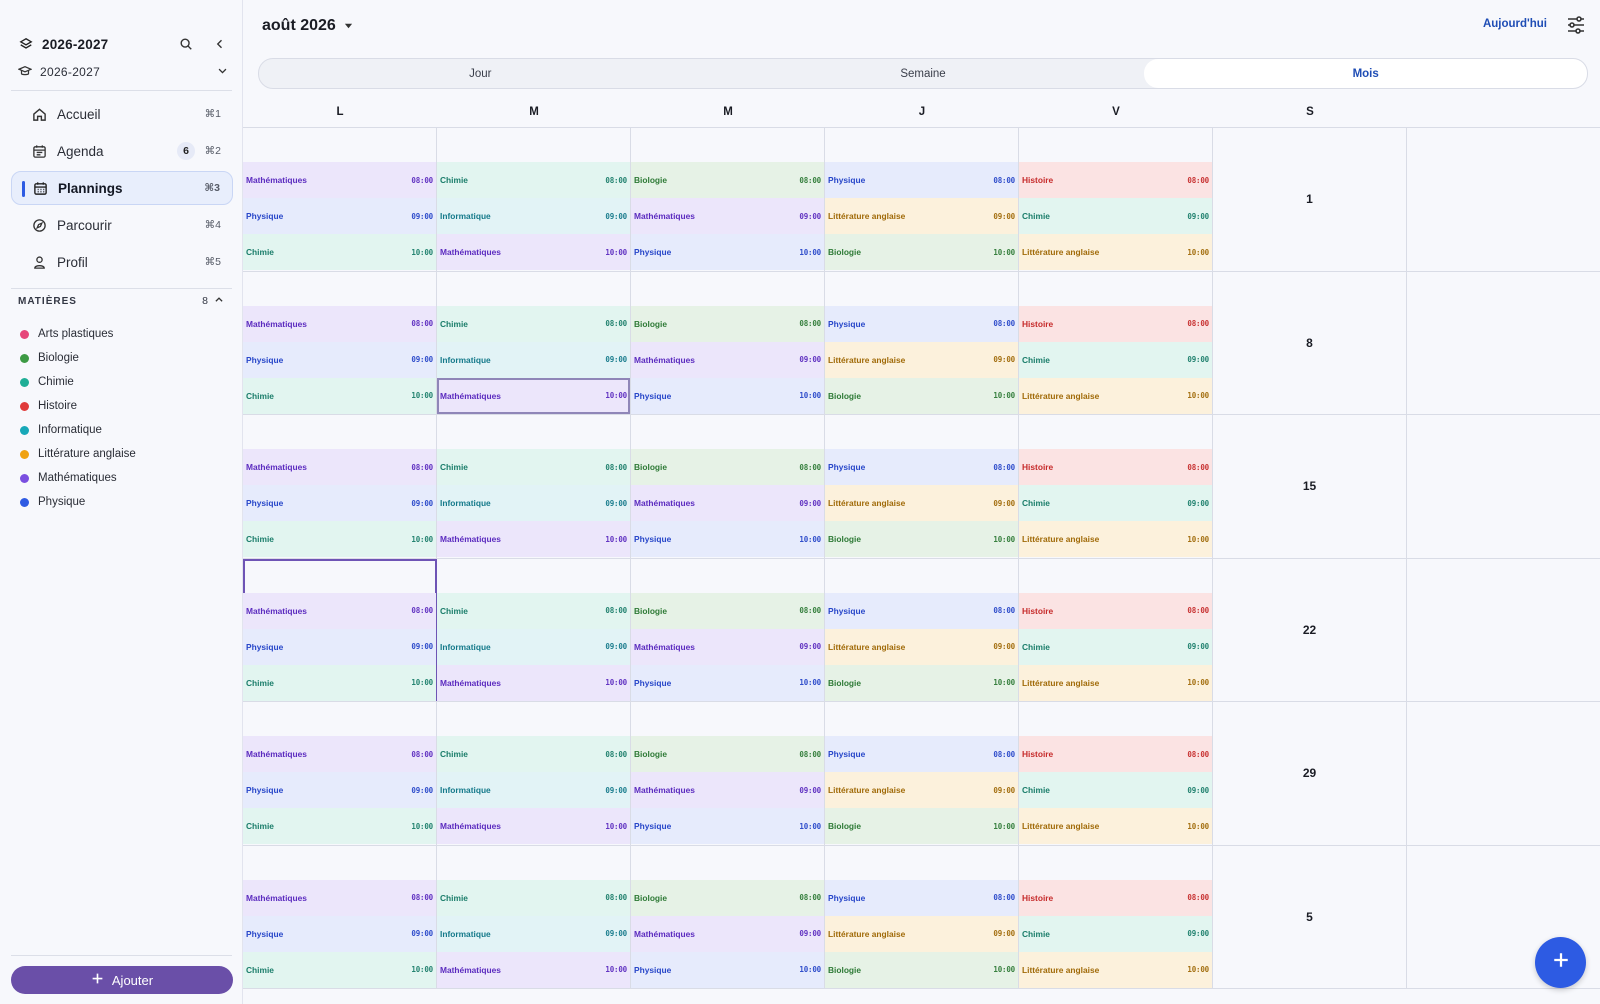 Image resolution: width=1600 pixels, height=1004 pixels. I want to click on subject-item: Chimie, so click(78, 382).